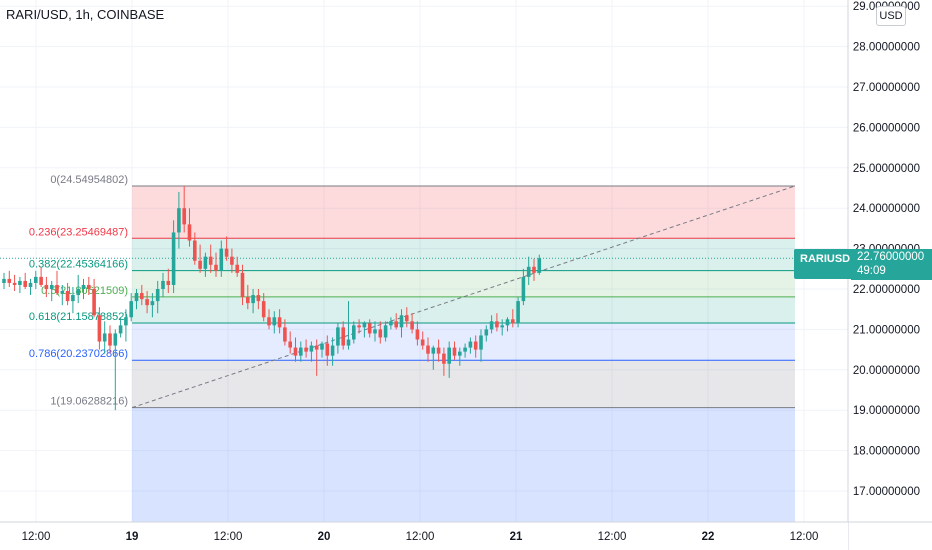 The height and width of the screenshot is (550, 932). I want to click on last-price-value: 22.76000000, so click(891, 257).